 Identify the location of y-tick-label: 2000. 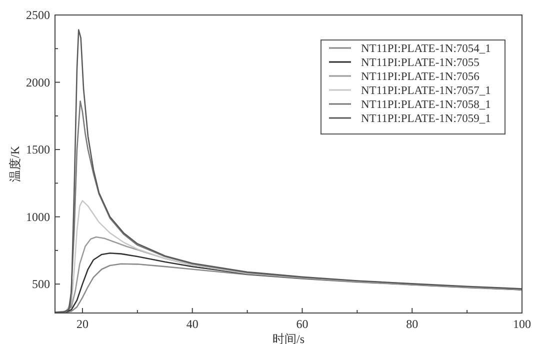
(38, 82).